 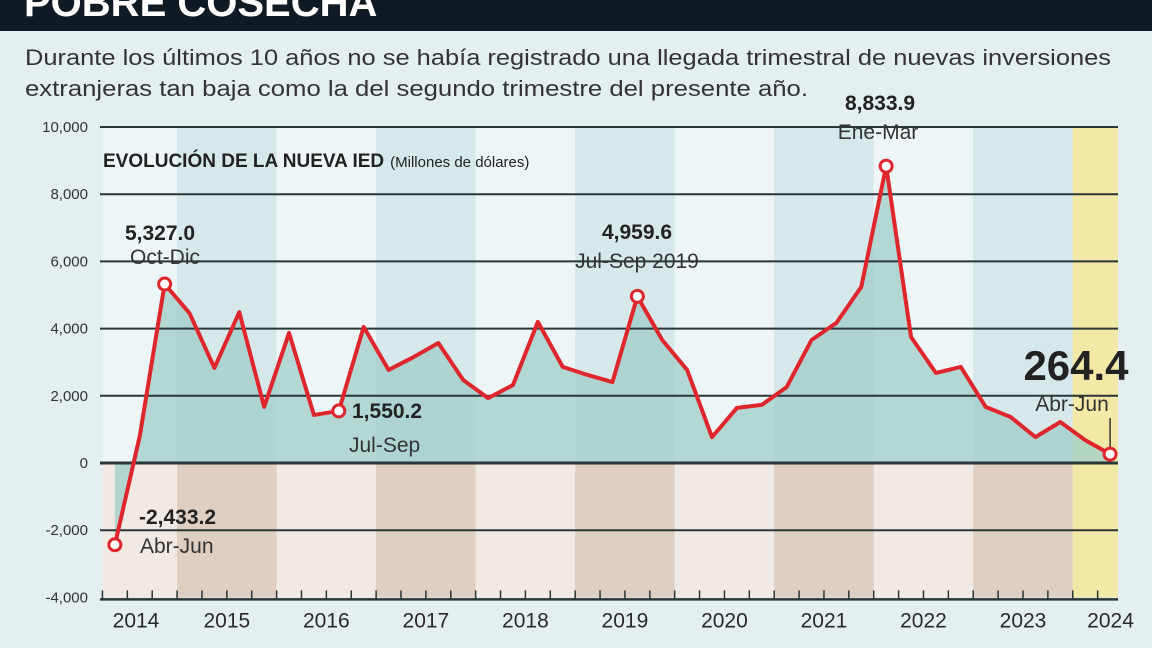 What do you see at coordinates (69, 396) in the screenshot?
I see `y-tick-label: 2,000` at bounding box center [69, 396].